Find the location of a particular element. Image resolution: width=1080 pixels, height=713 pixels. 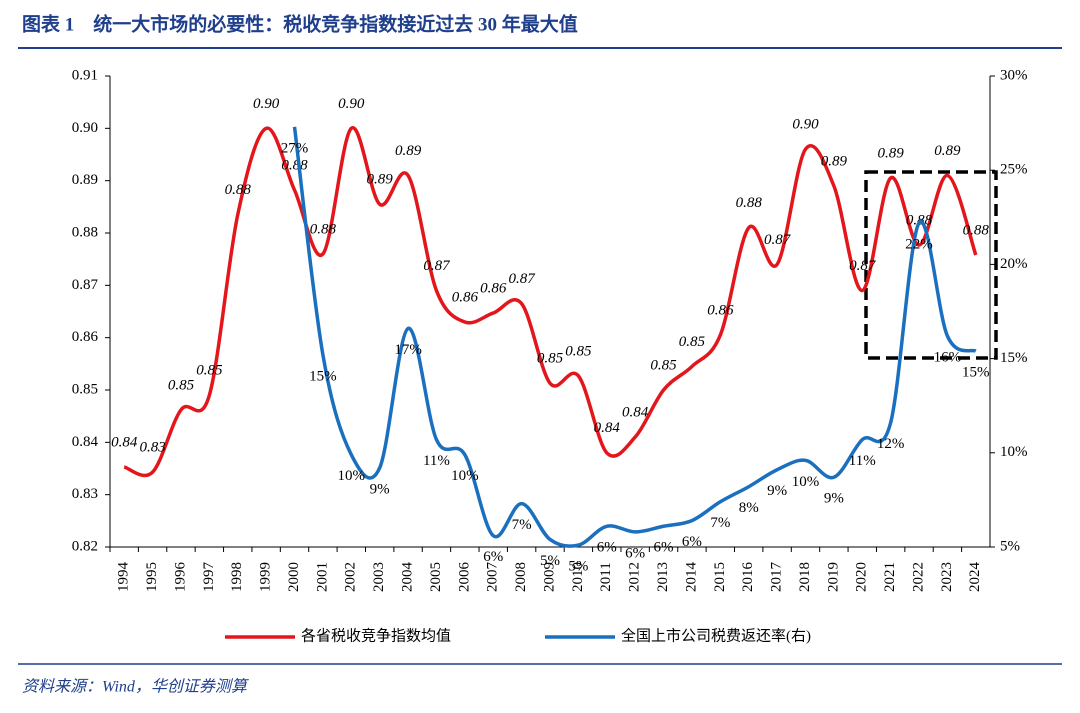

x-tick-label: 2023 is located at coordinates (947, 577).